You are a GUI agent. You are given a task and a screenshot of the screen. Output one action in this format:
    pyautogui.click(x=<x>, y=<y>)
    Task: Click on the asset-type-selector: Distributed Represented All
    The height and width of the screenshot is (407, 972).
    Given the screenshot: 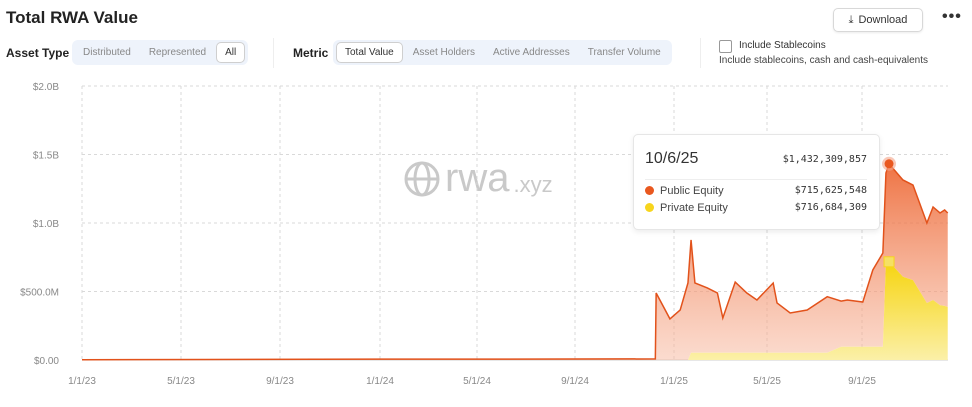 What is the action you would take?
    pyautogui.click(x=160, y=52)
    